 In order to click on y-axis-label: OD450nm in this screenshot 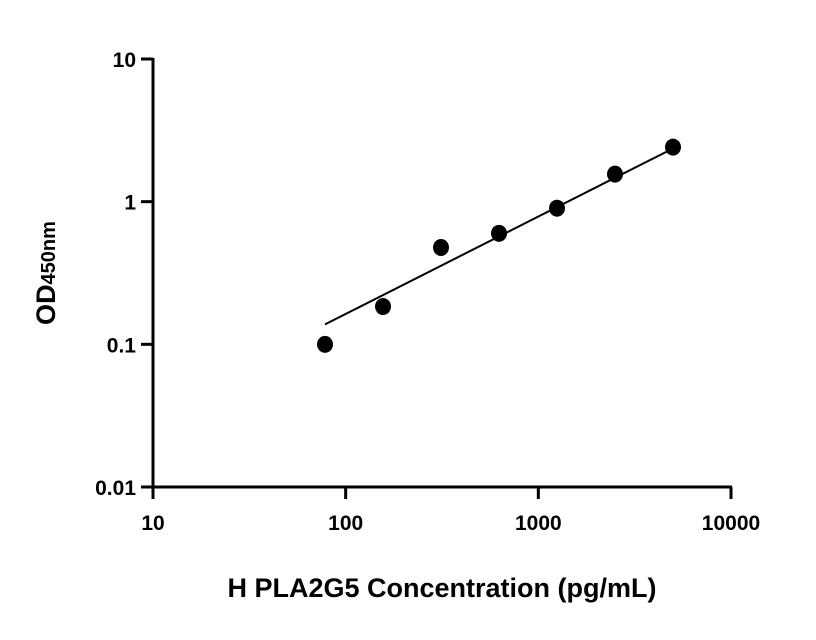, I will do `click(46, 273)`.